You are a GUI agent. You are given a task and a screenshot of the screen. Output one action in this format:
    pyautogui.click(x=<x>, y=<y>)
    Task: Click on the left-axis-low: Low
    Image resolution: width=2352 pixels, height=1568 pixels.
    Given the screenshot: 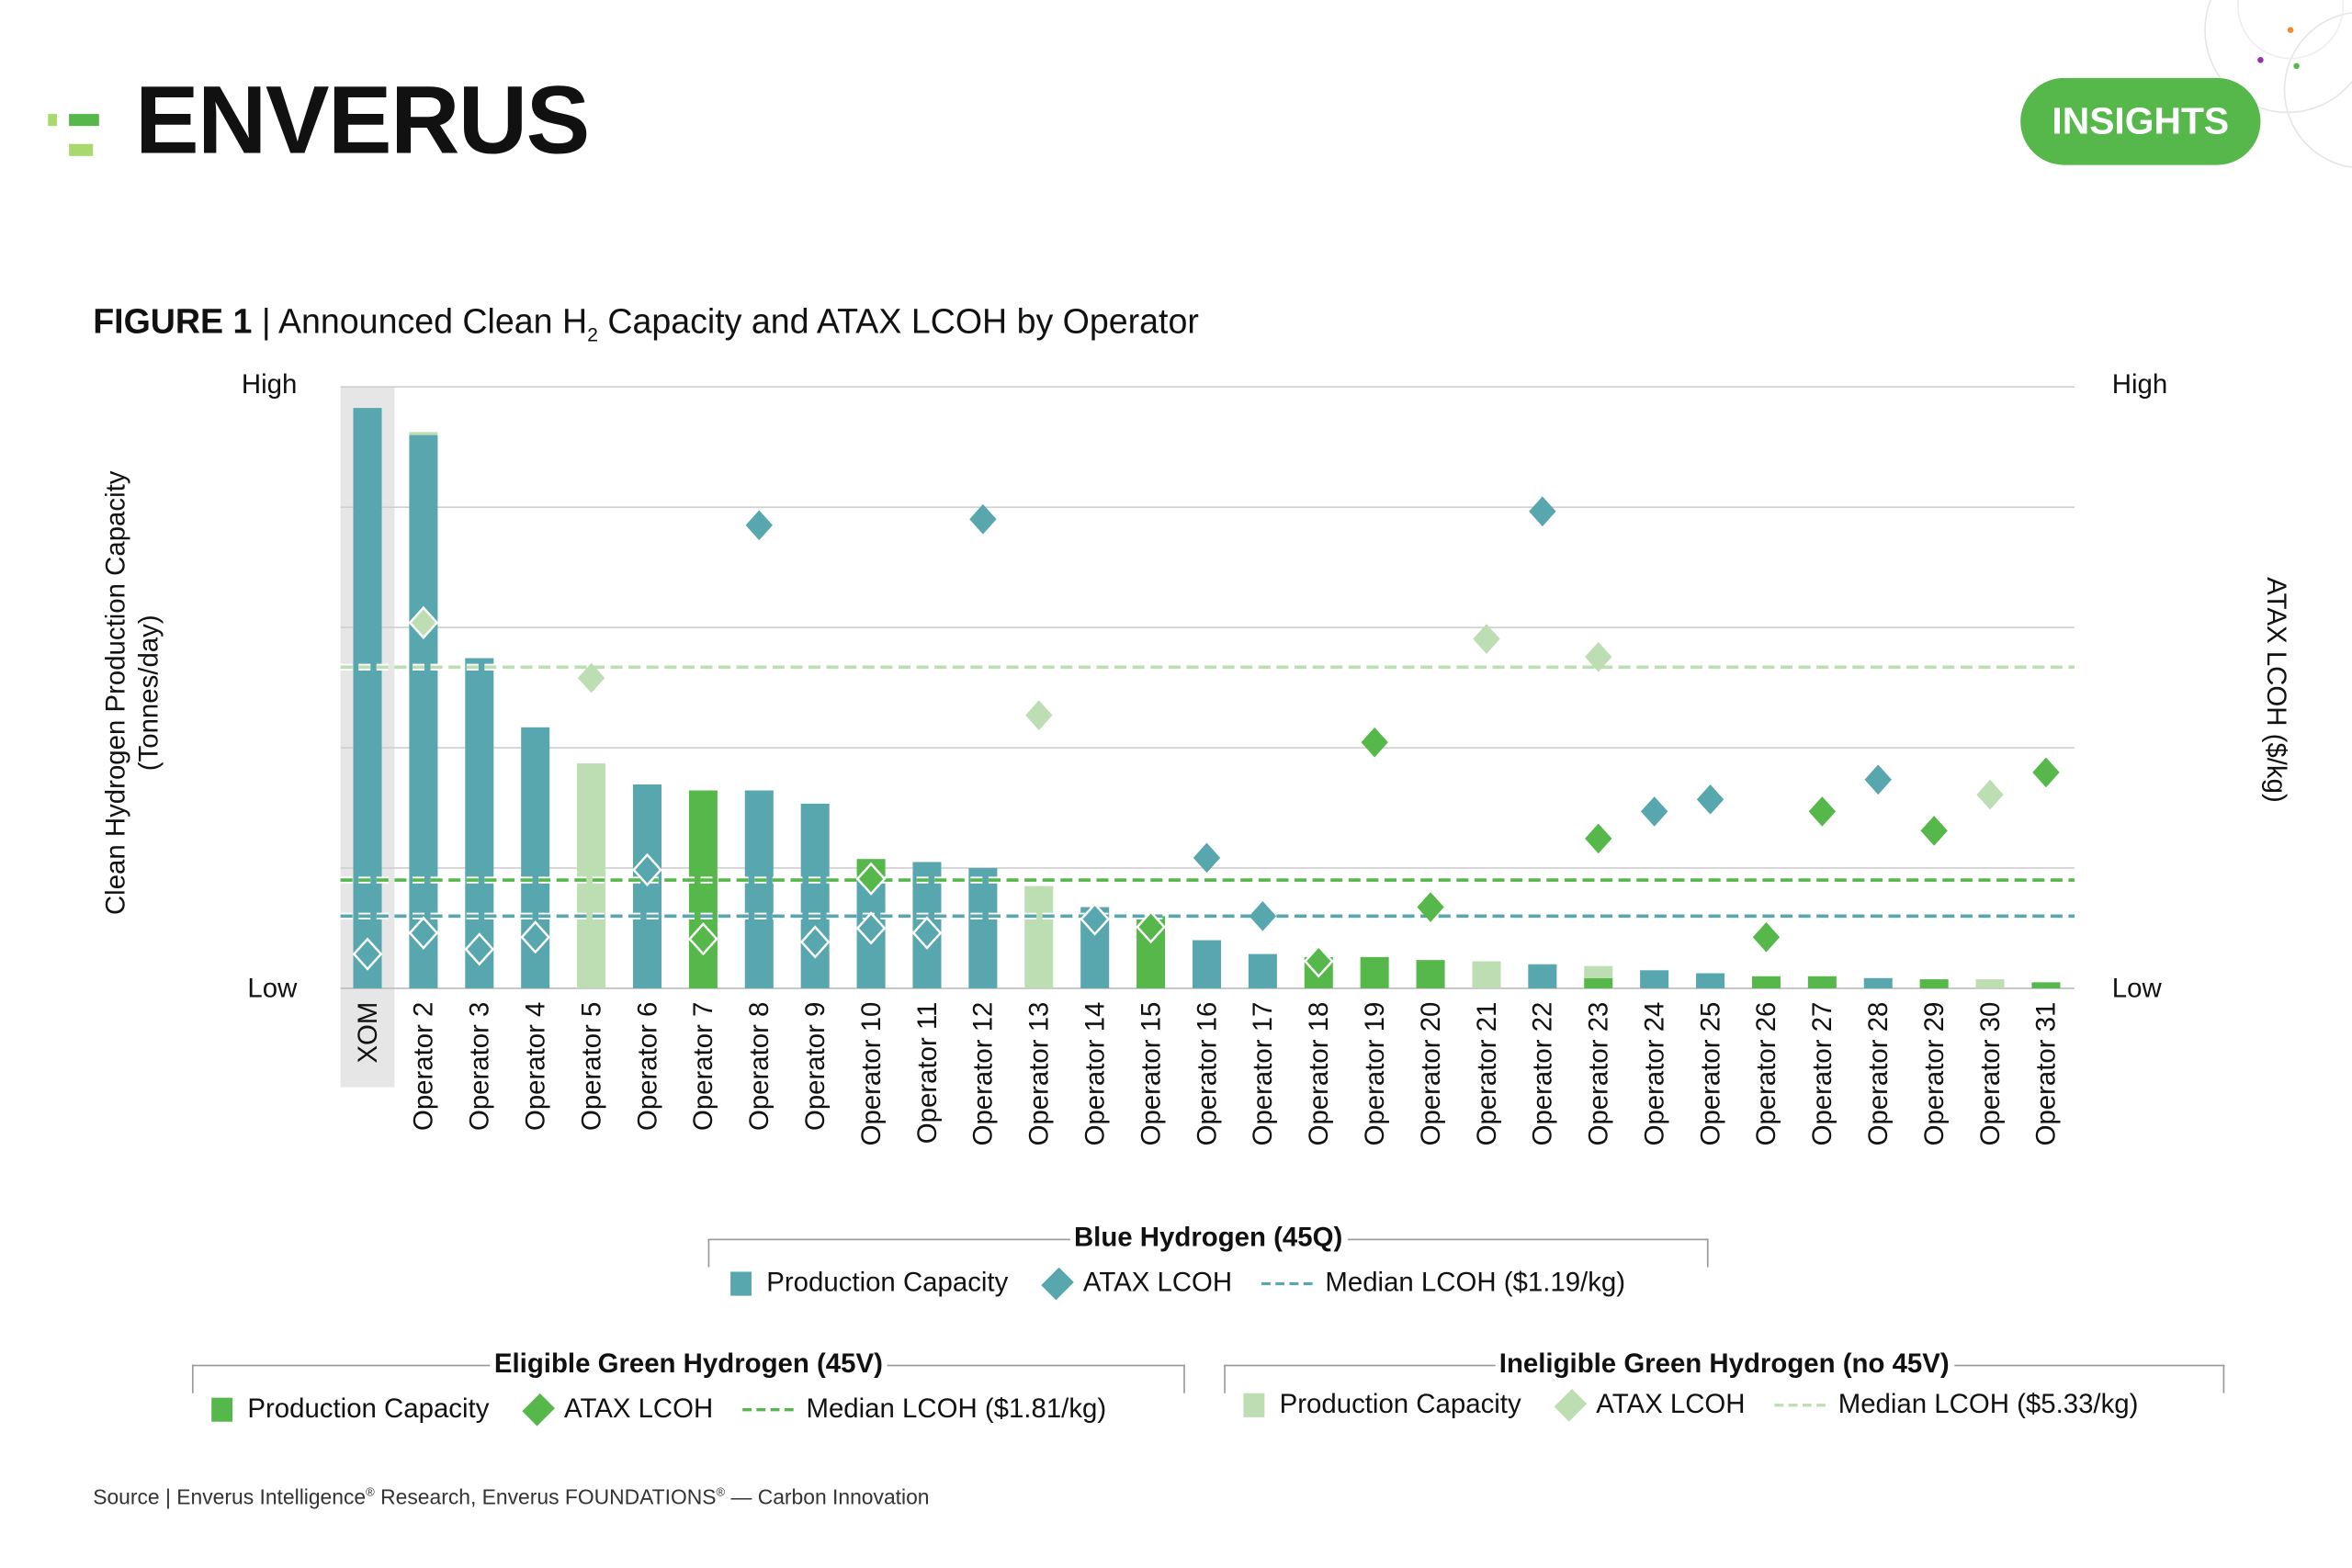 What is the action you would take?
    pyautogui.click(x=272, y=988)
    